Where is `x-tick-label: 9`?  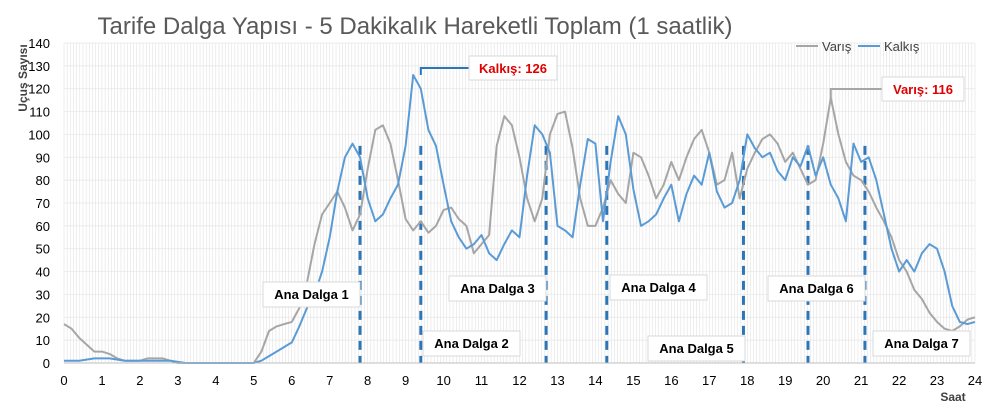 x-tick-label: 9 is located at coordinates (405, 380).